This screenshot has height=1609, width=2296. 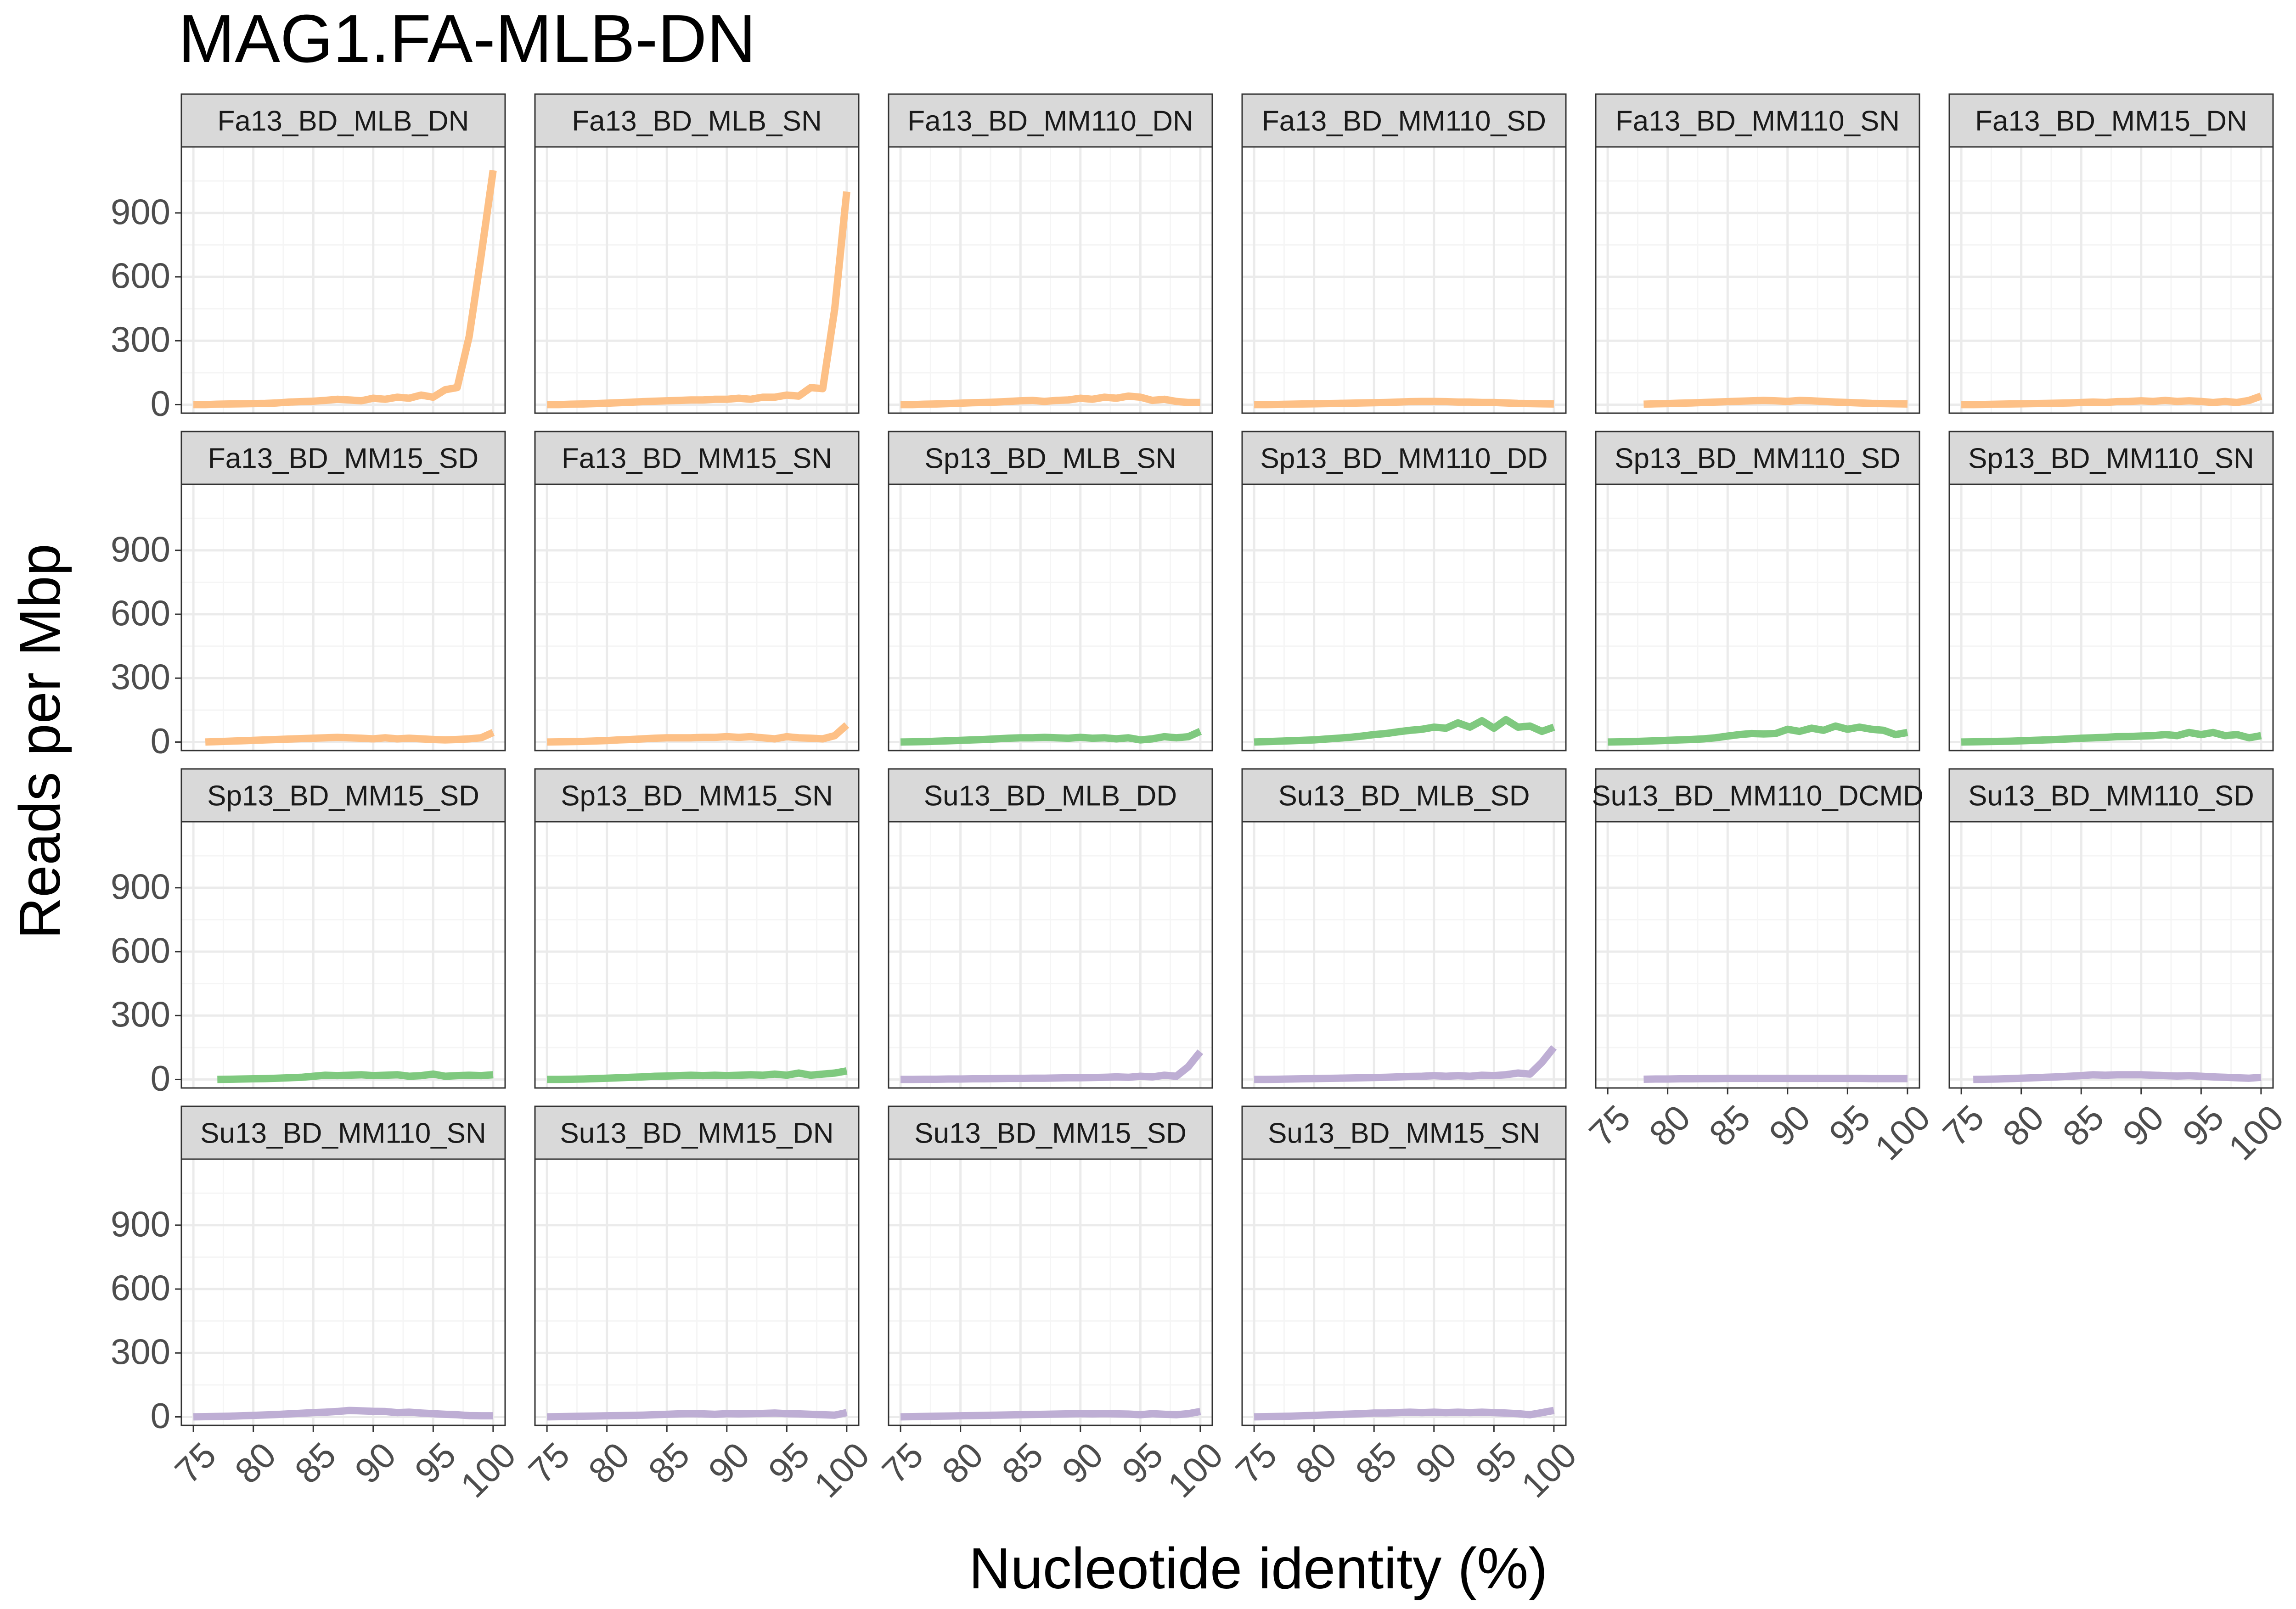 I want to click on facet-strip-label: Sp13_BD_MM110_SN, so click(x=2111, y=459).